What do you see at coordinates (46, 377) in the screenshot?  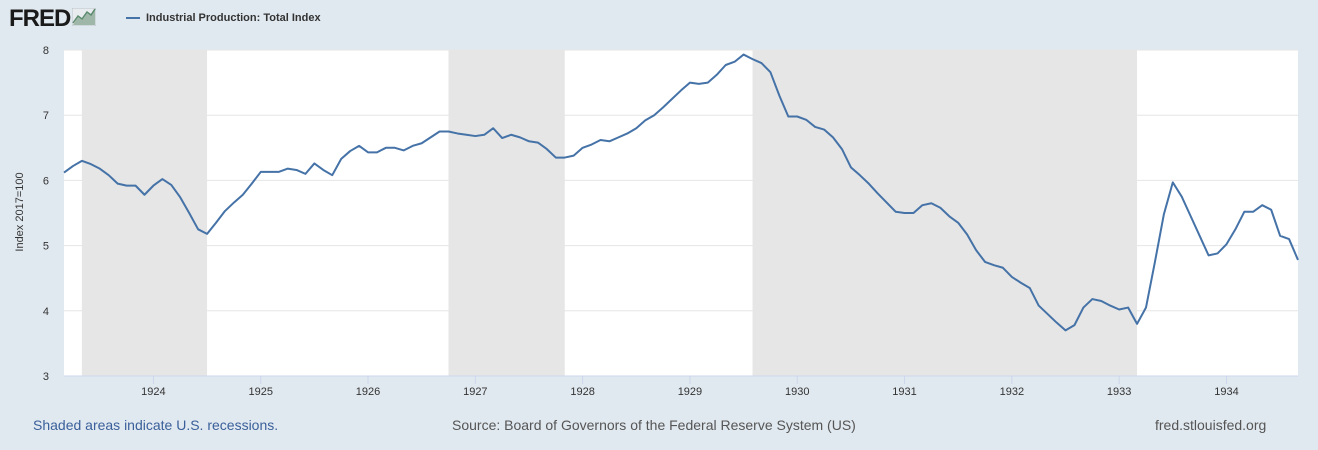 I see `y-tick-label: 3` at bounding box center [46, 377].